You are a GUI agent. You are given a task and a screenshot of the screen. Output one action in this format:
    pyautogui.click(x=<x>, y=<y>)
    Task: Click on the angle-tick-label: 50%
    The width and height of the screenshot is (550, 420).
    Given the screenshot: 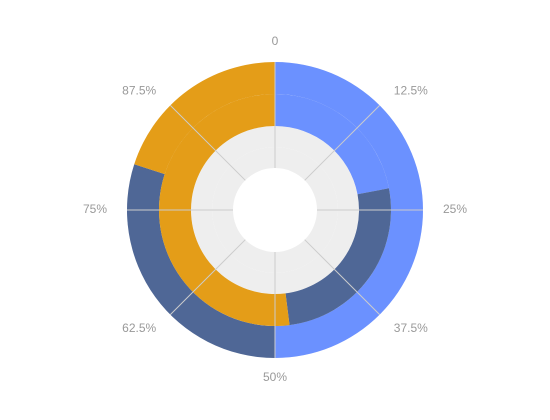 What is the action you would take?
    pyautogui.click(x=275, y=377)
    